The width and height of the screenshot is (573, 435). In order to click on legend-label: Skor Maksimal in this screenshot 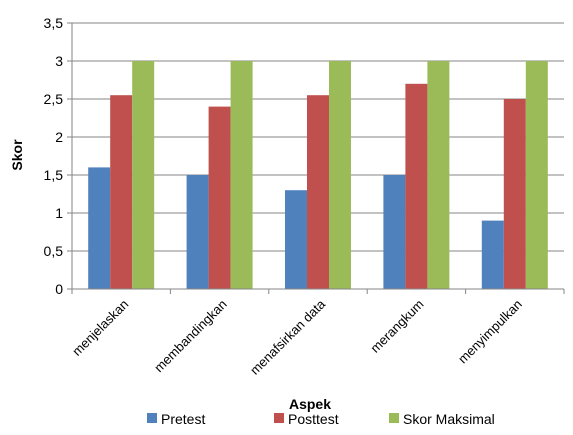, I will do `click(449, 419)`.